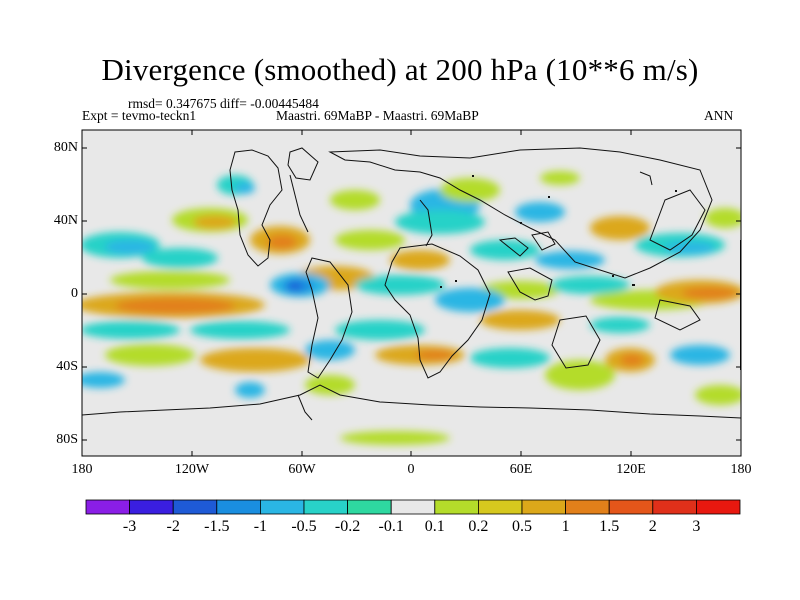  I want to click on colorbar-label: 2, so click(652, 526).